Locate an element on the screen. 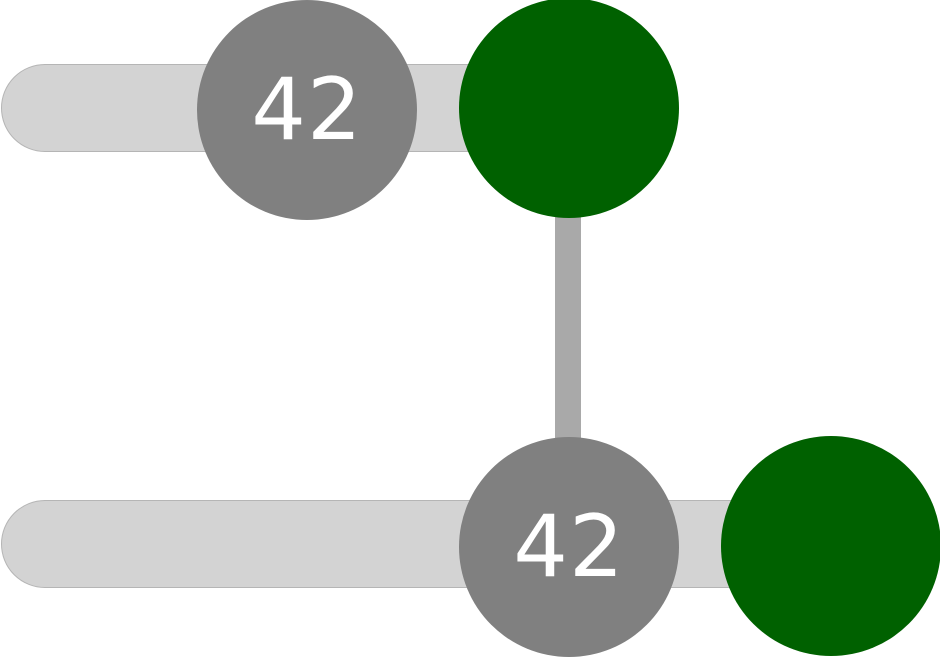  slider-2-value-badge: 42 is located at coordinates (569, 547).